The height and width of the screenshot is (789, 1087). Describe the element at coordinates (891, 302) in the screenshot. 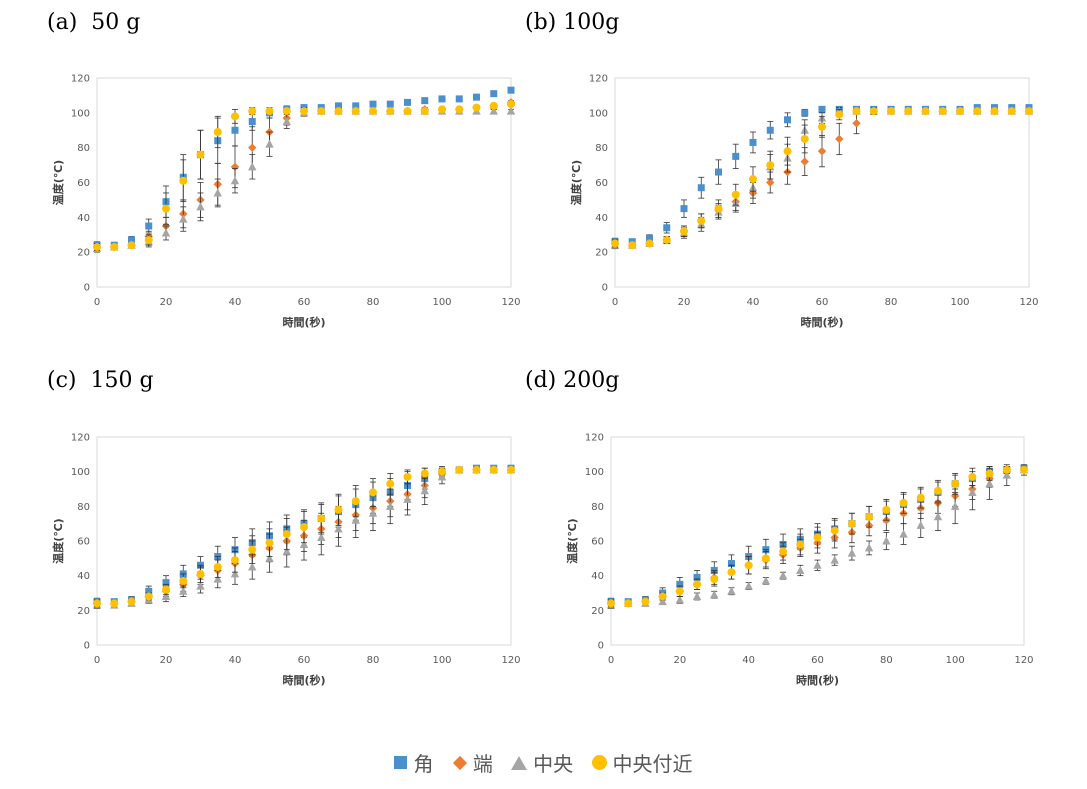

I see `x-tick-label: 80` at that location.